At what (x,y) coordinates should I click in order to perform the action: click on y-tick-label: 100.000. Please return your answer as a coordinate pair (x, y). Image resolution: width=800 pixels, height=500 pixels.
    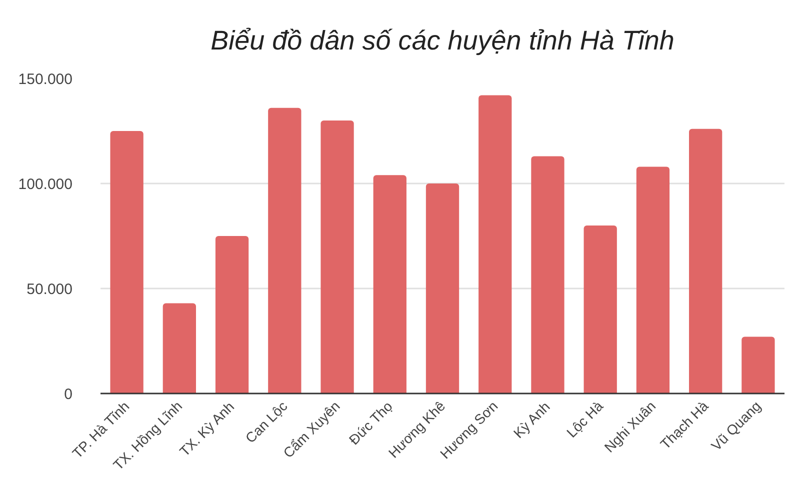
    Looking at the image, I should click on (45, 184).